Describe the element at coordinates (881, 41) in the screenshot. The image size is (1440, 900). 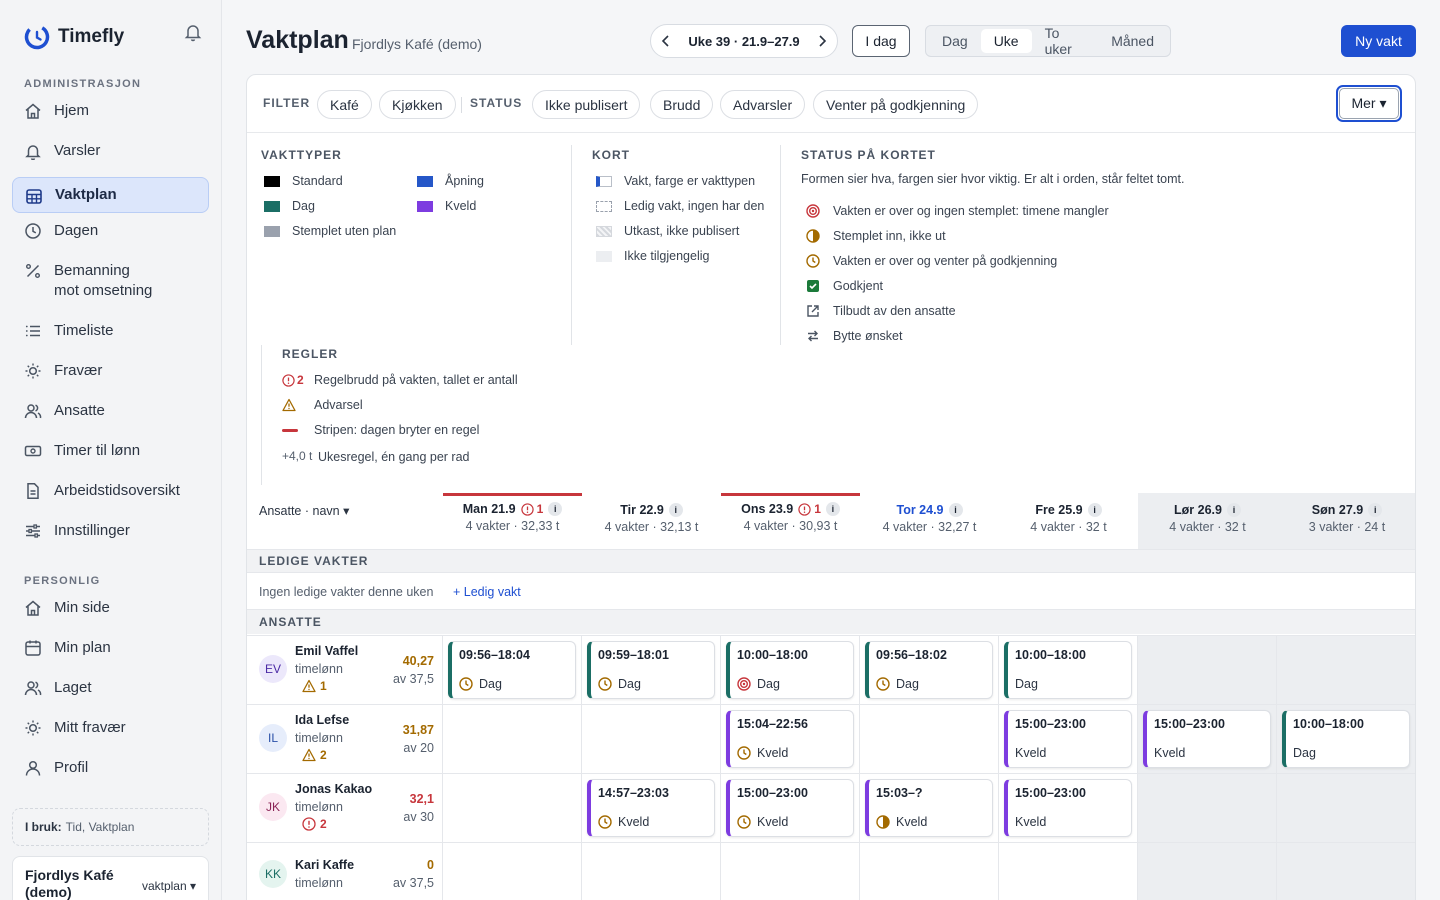
I see `today-button: I dag` at that location.